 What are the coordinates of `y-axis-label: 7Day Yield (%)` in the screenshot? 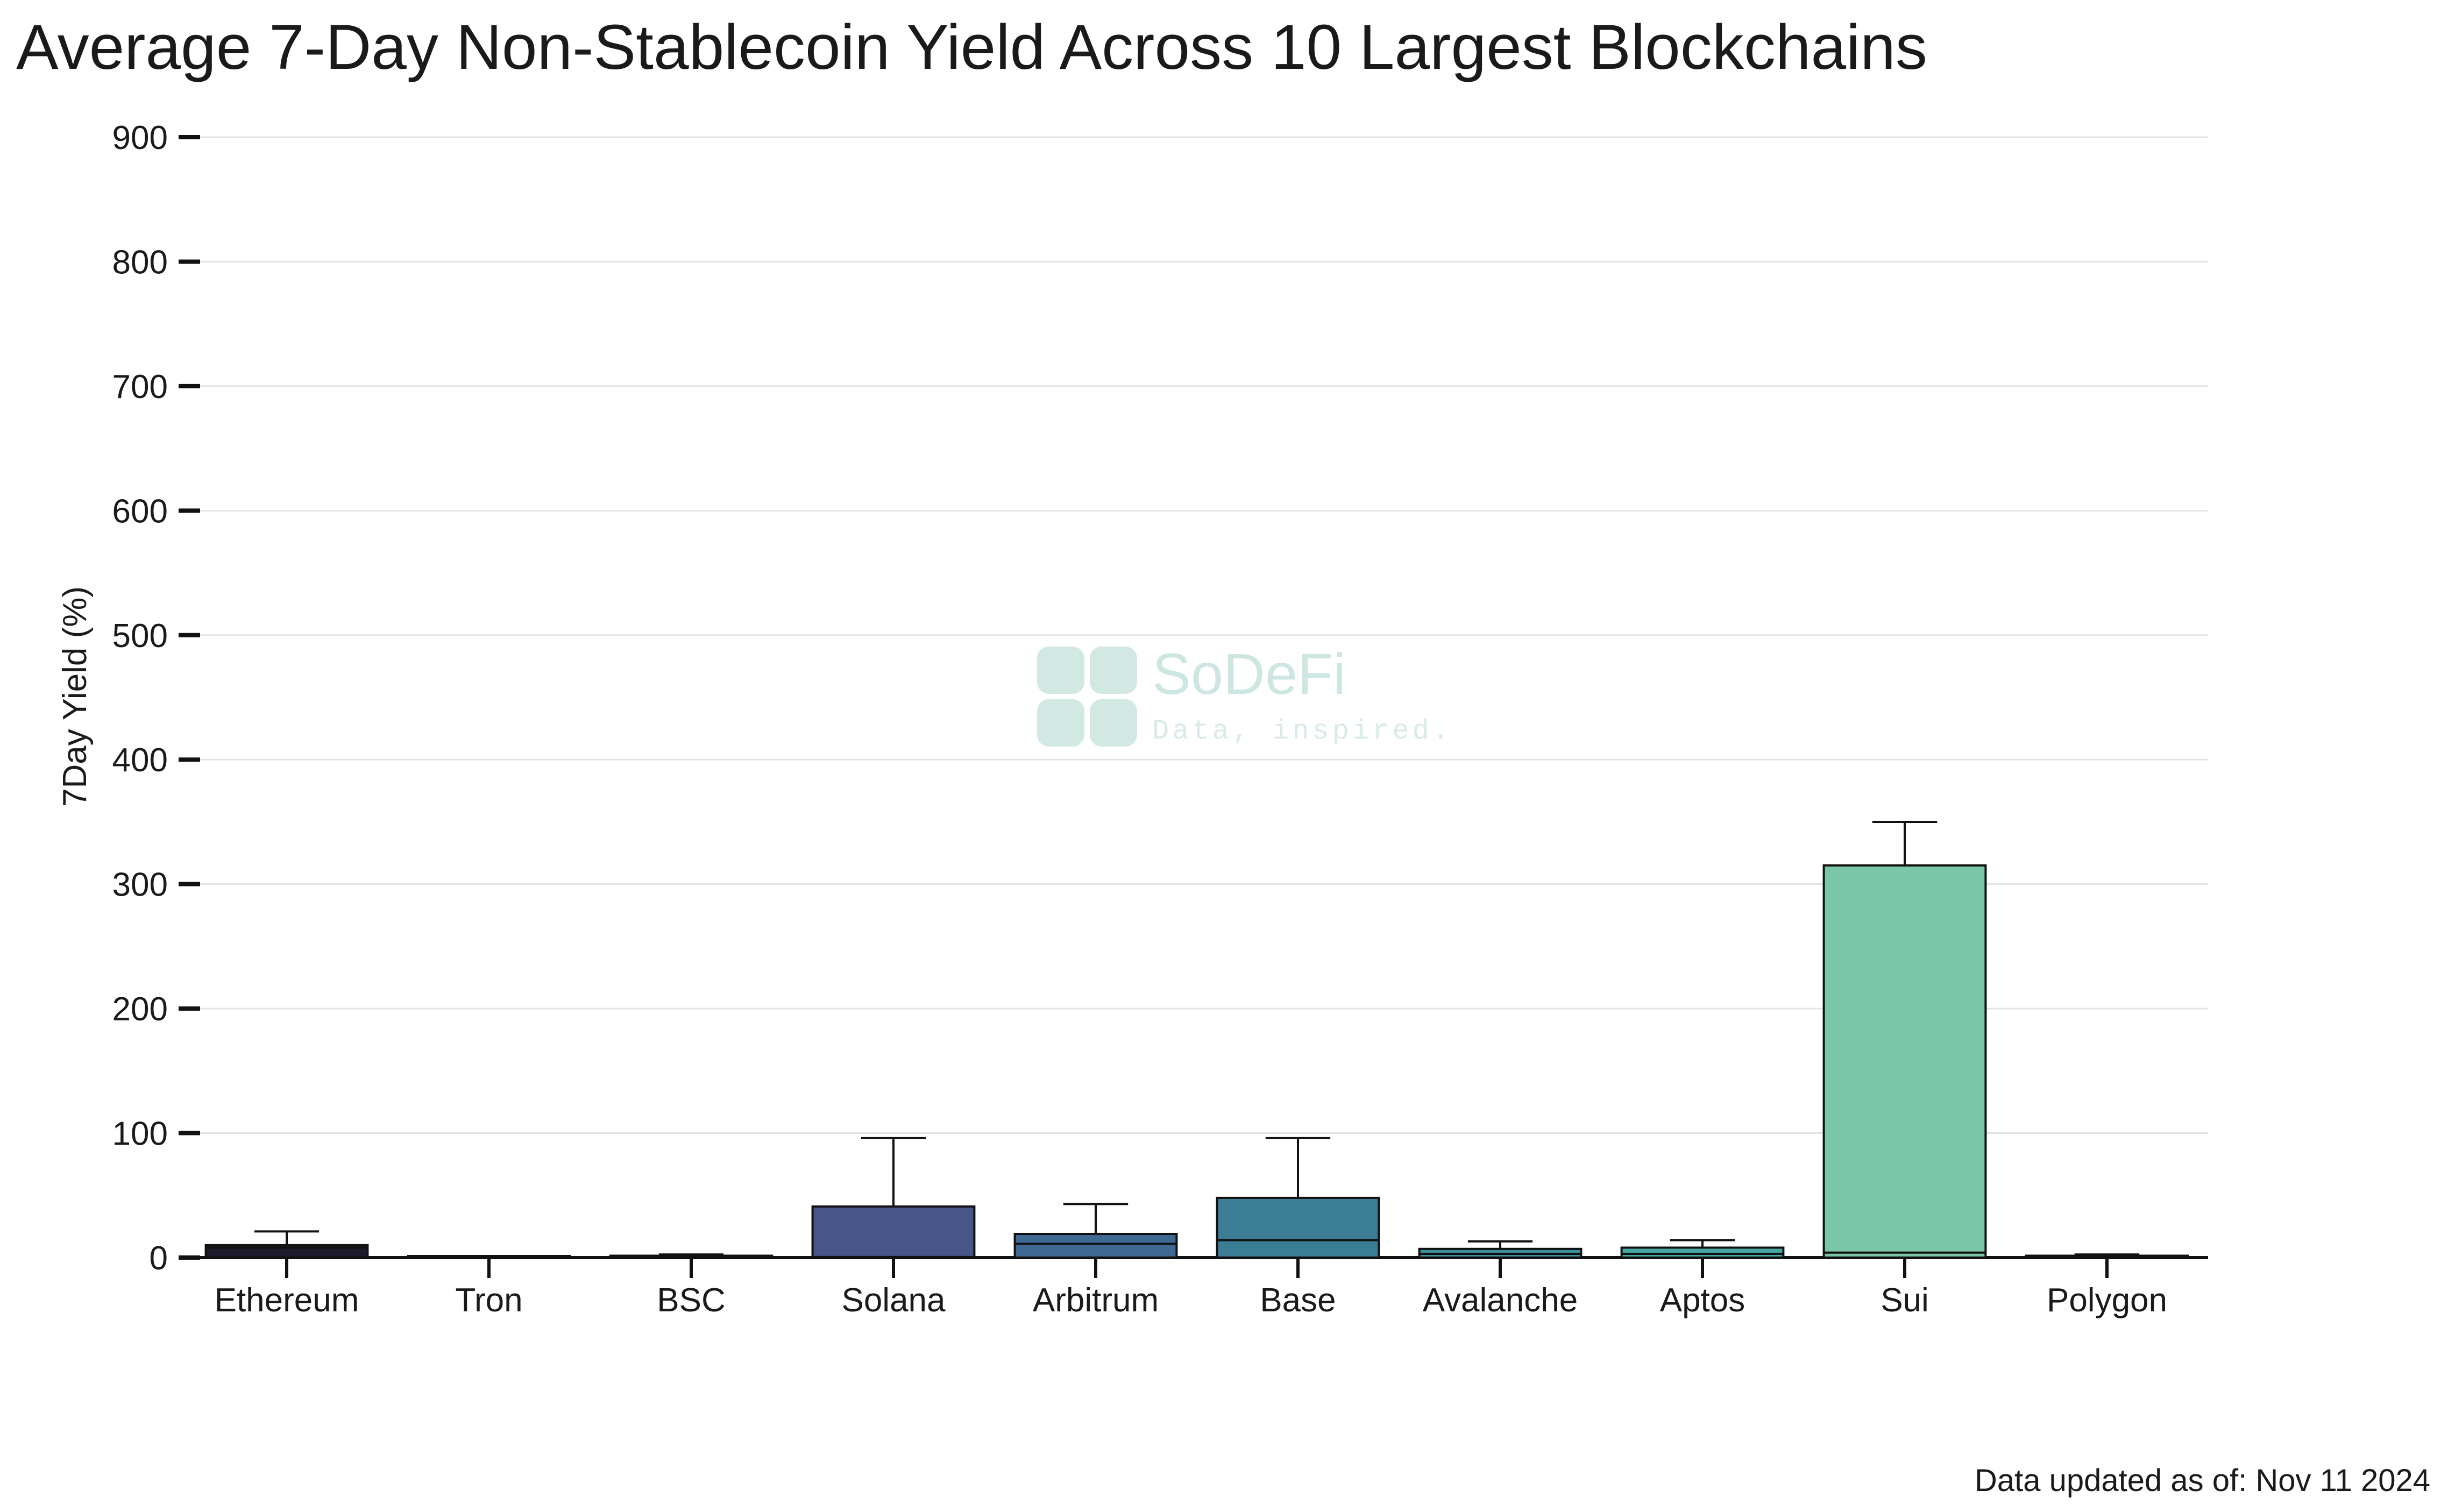 It's located at (75, 697).